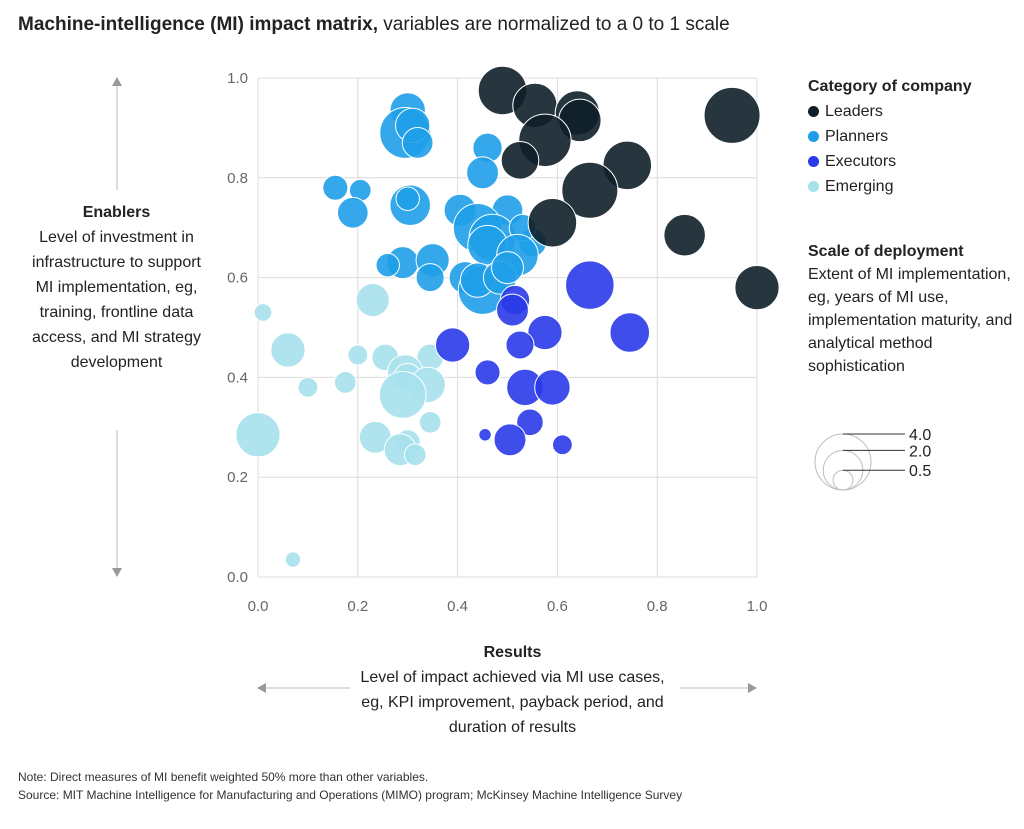 Image resolution: width=1024 pixels, height=829 pixels. I want to click on legend-item-leaders: Leaders, so click(890, 111).